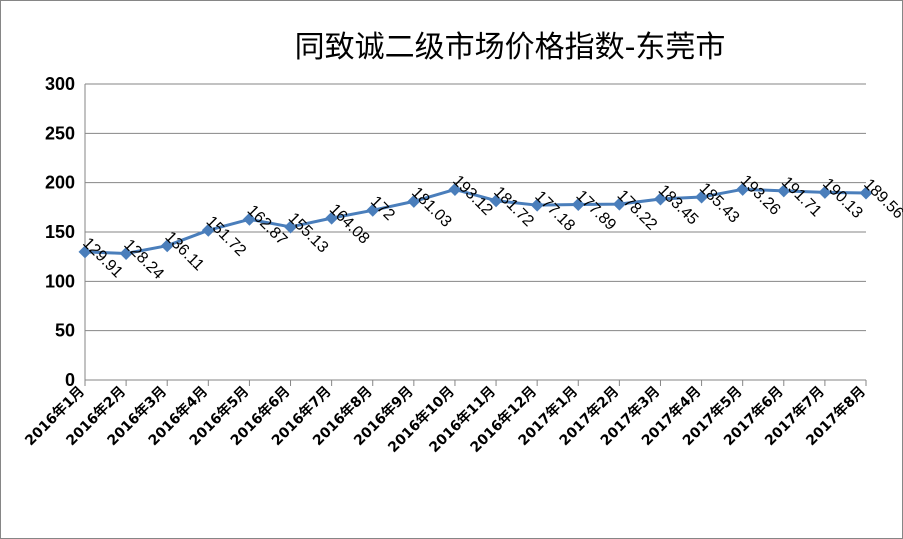 The height and width of the screenshot is (539, 903). What do you see at coordinates (678, 205) in the screenshot?
I see `data-label: 183.45` at bounding box center [678, 205].